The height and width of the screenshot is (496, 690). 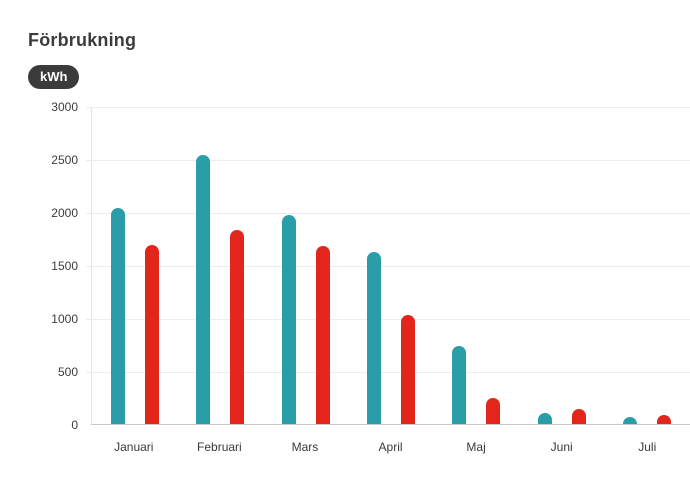 I want to click on bar-juni-red-series, so click(x=578, y=416).